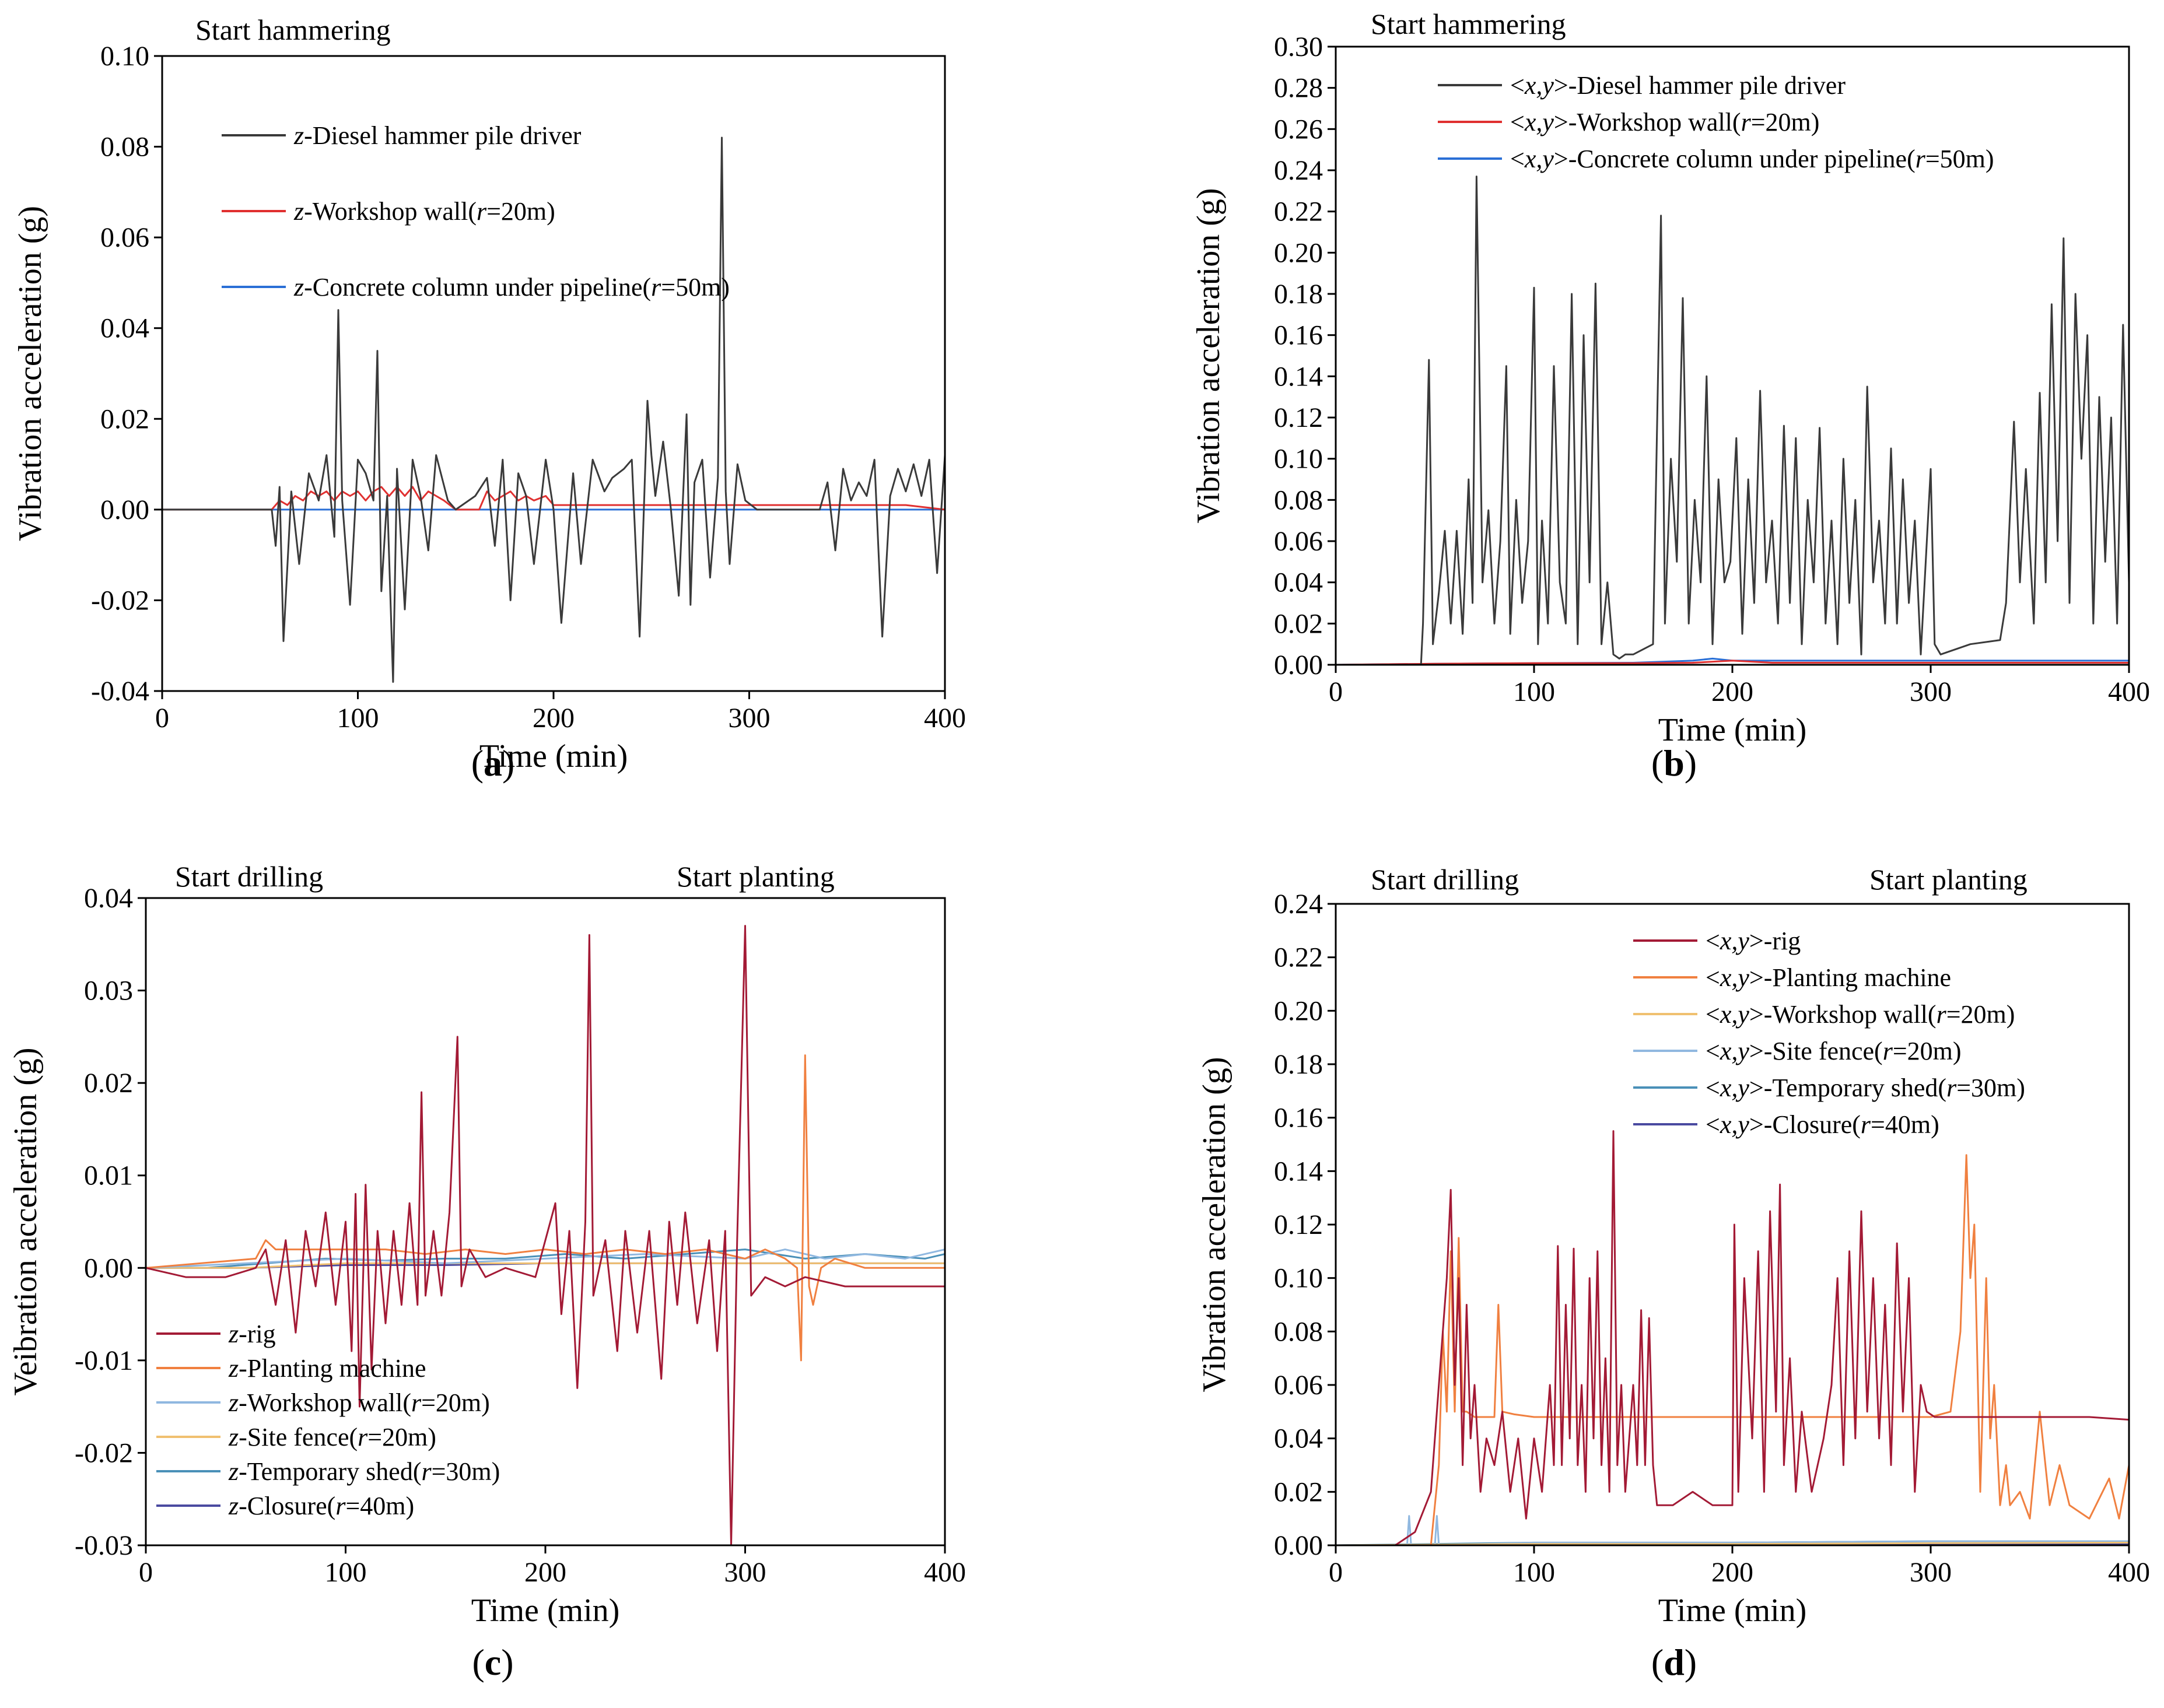 This screenshot has height=1708, width=2164. I want to click on plot-frame, so click(553, 373).